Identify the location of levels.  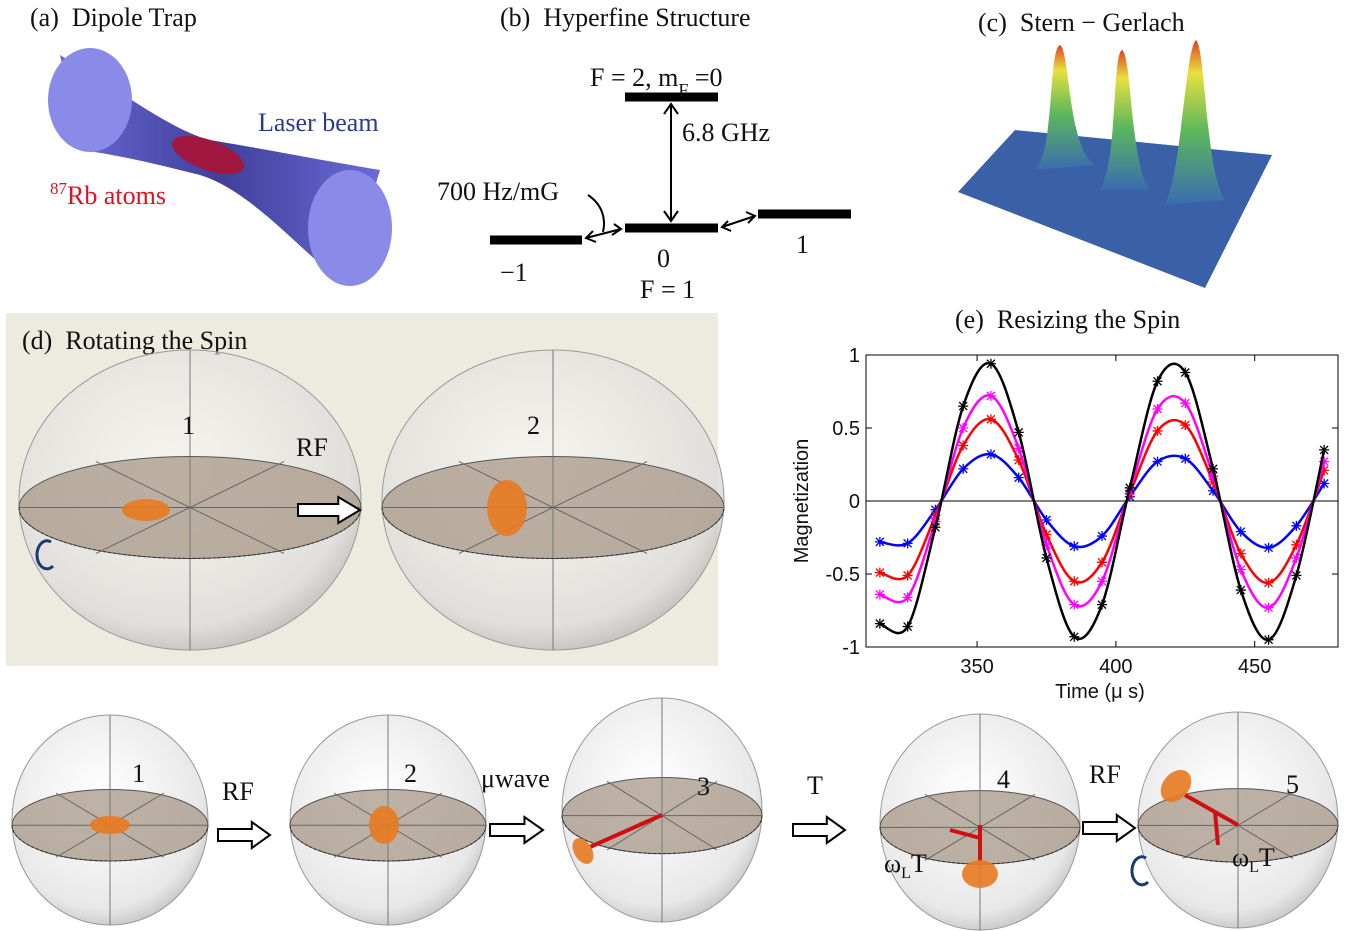
(670, 168).